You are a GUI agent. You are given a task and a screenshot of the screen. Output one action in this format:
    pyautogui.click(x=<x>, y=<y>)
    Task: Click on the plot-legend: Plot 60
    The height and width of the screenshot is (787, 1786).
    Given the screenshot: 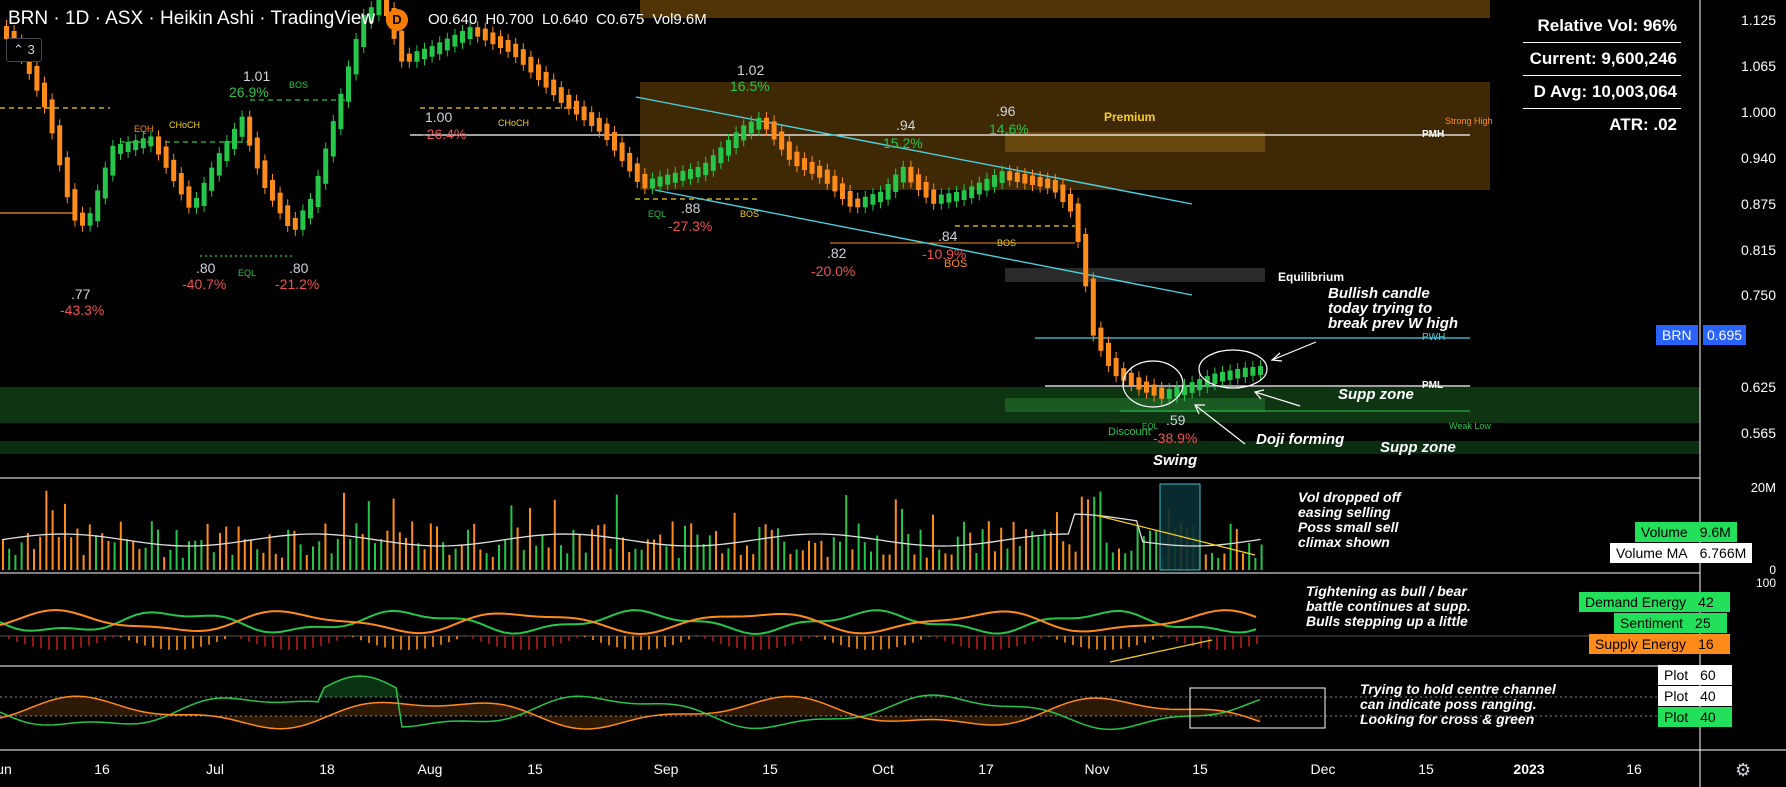 What is the action you would take?
    pyautogui.click(x=1695, y=675)
    